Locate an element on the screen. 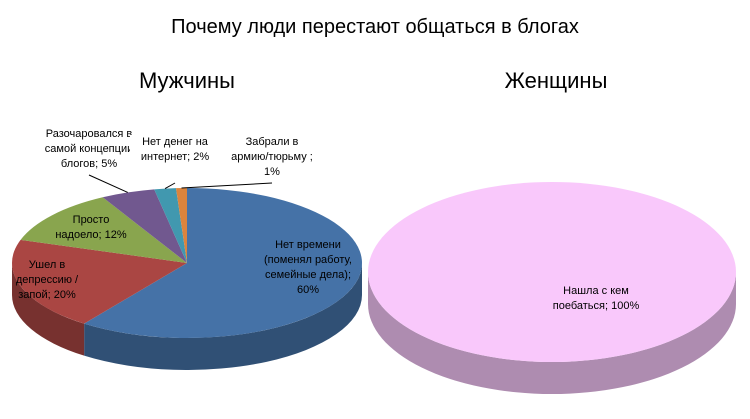  data-label: Забрали в армию/тюрьму ; 1% is located at coordinates (272, 157).